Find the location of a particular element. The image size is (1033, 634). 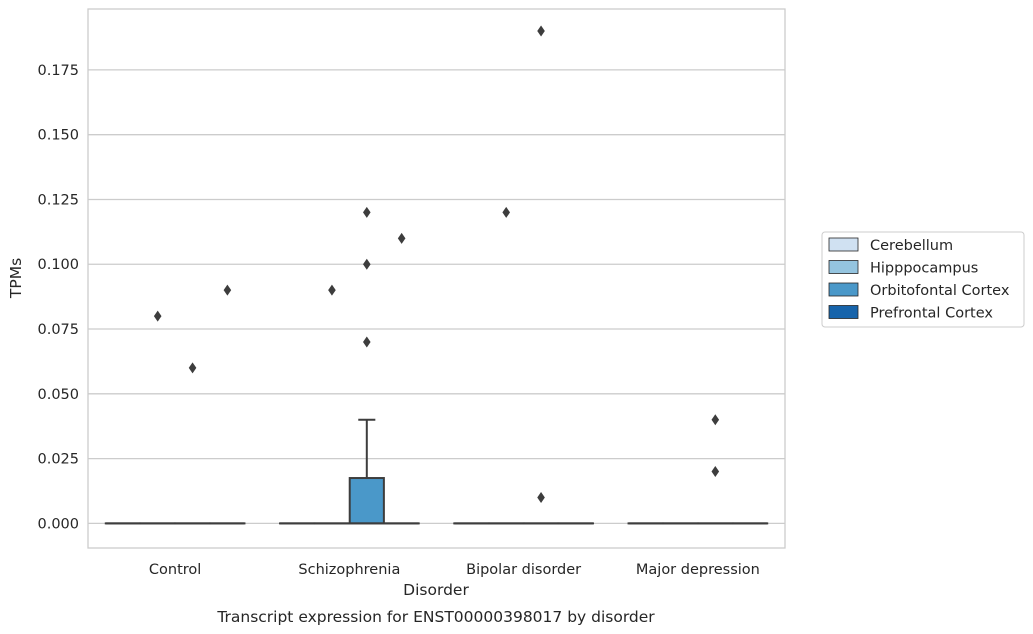

y-tick-label: 0.000 is located at coordinates (58, 524).